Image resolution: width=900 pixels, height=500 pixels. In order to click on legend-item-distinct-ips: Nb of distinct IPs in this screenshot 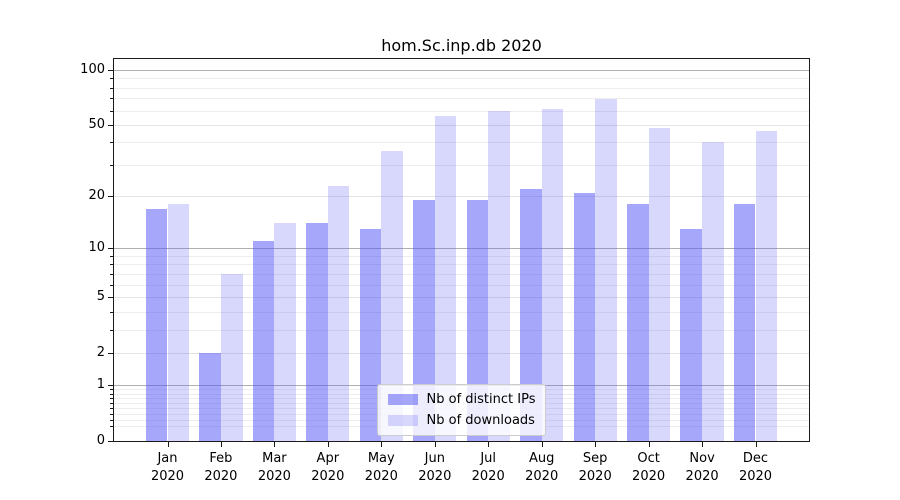, I will do `click(461, 399)`.